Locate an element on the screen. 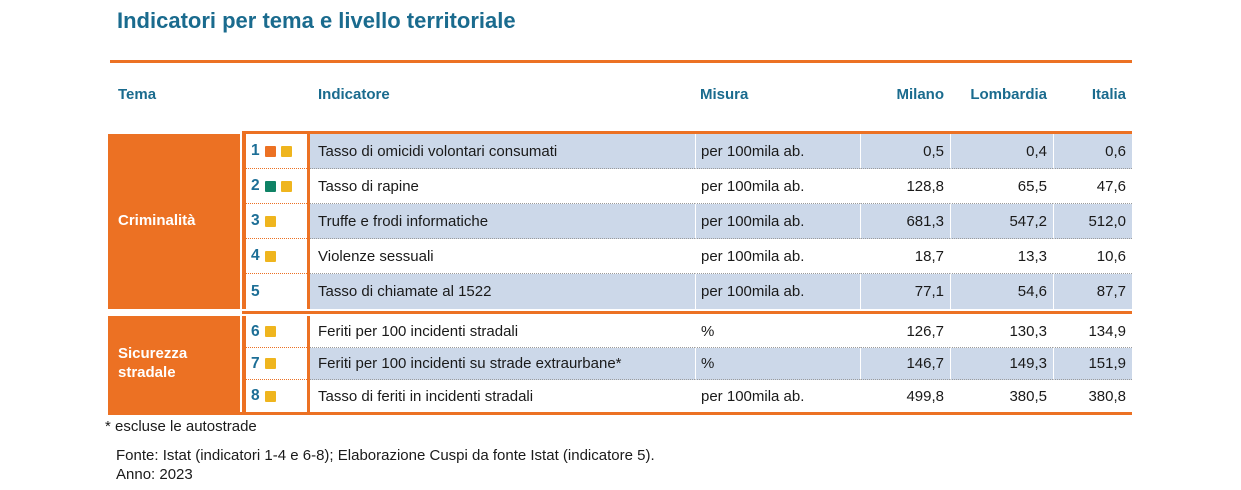 Image resolution: width=1241 pixels, height=490 pixels. footnote-asterisk: * escluse le autostrade is located at coordinates (181, 426).